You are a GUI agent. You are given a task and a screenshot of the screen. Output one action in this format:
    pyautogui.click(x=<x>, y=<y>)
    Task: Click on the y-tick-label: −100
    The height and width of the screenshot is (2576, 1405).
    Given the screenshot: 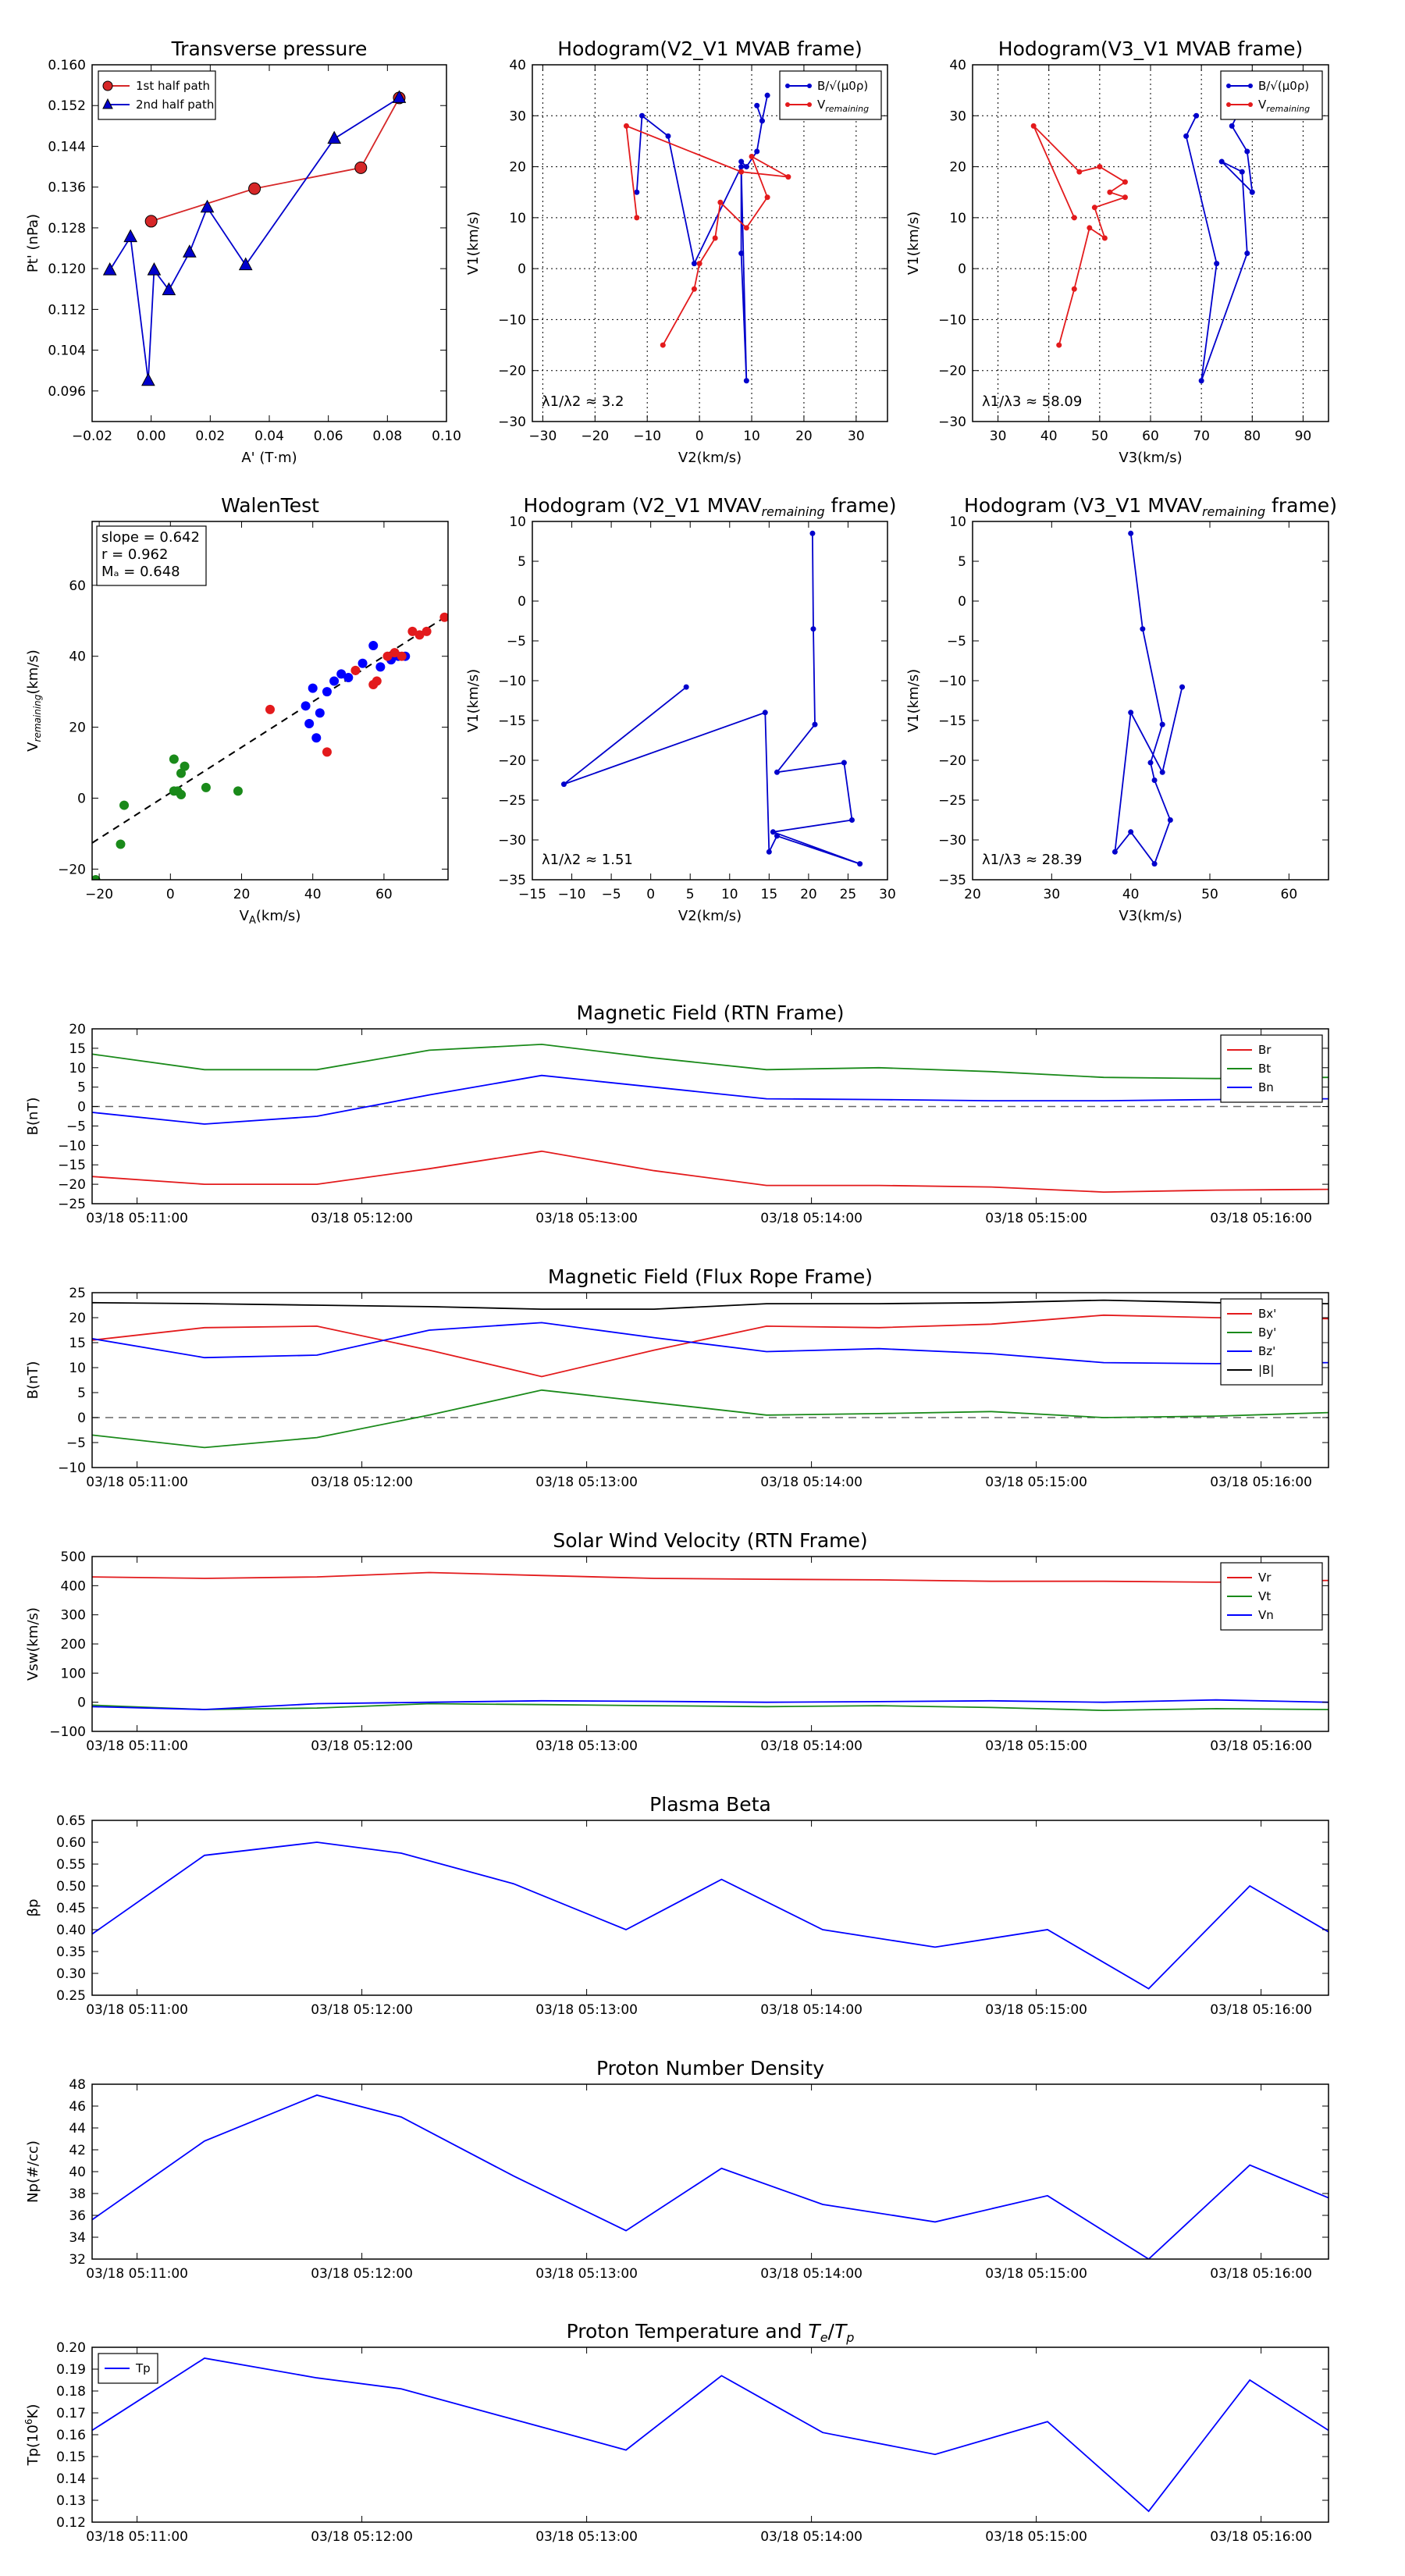 What is the action you would take?
    pyautogui.click(x=68, y=1732)
    